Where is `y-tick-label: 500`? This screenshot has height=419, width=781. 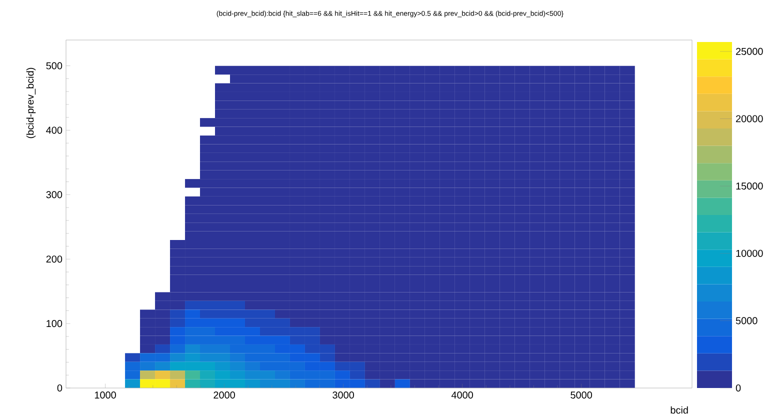
y-tick-label: 500 is located at coordinates (54, 66).